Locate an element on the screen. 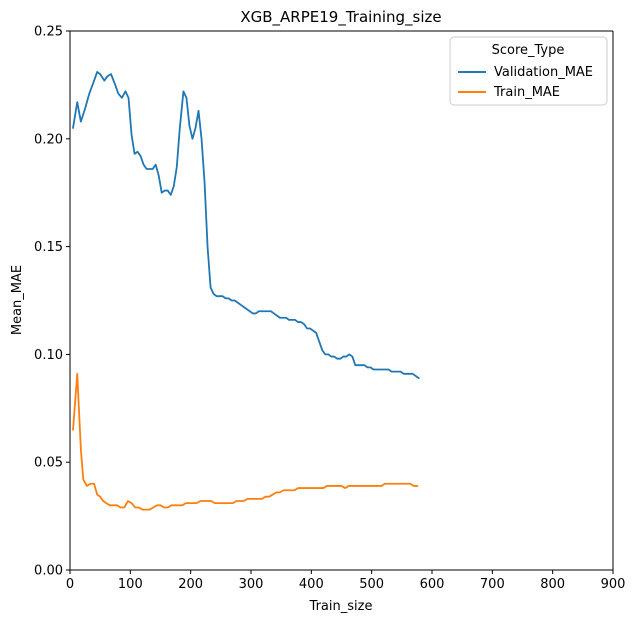 This screenshot has width=636, height=622. y-axis-label: Mean_MAE is located at coordinates (17, 300).